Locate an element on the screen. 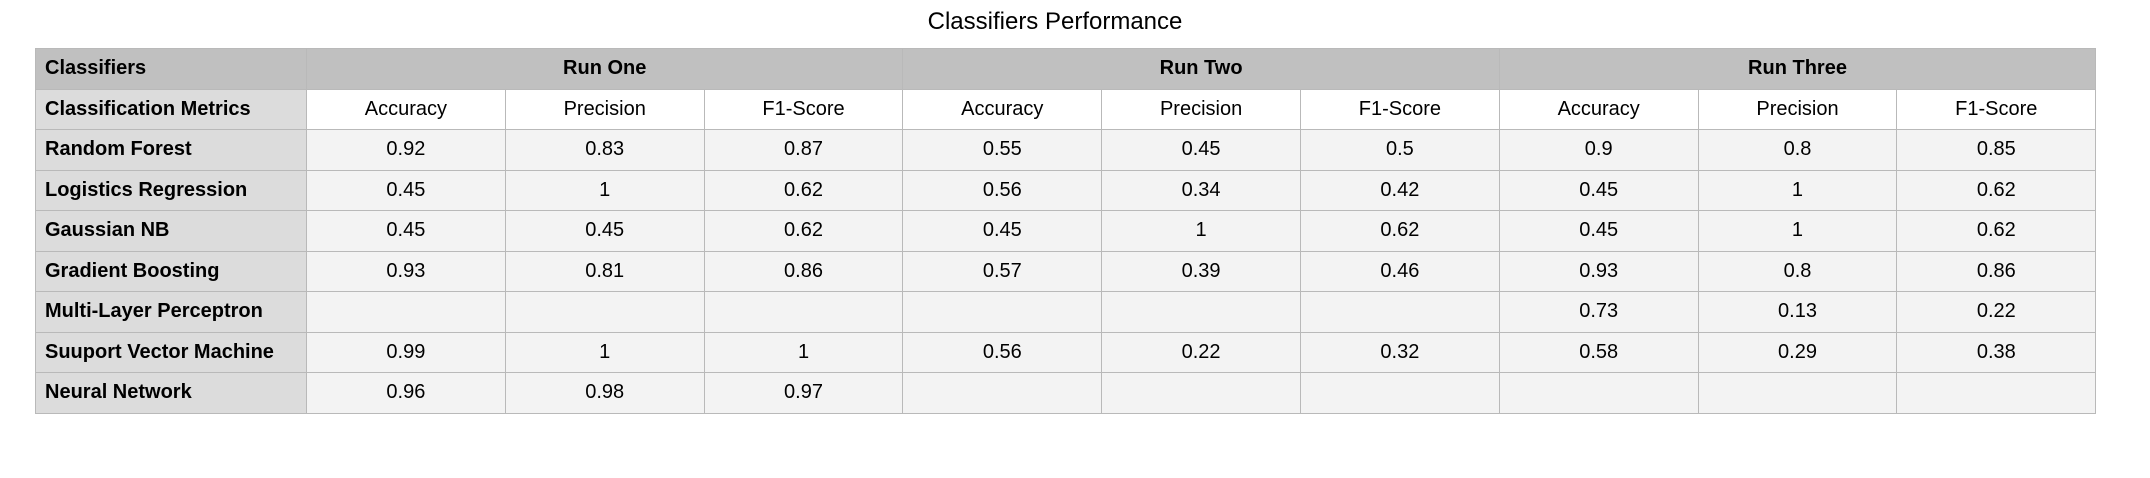 The width and height of the screenshot is (2150, 478). table-row: Multi-Layer Perceptron 0.73 0.13 0.22 is located at coordinates (1066, 312).